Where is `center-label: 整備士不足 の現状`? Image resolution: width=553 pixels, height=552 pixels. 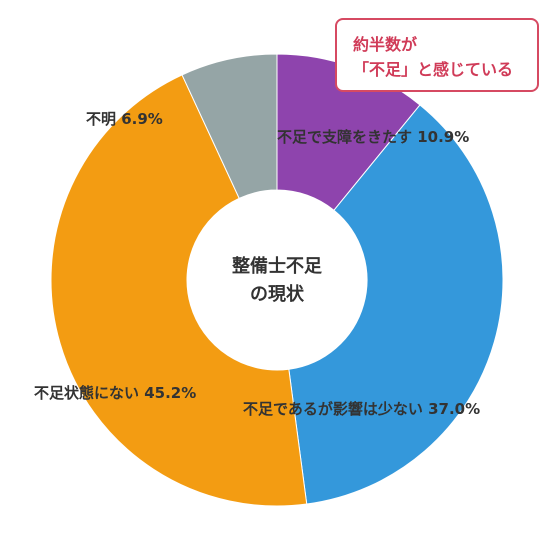 center-label: 整備士不足 の現状 is located at coordinates (276, 280).